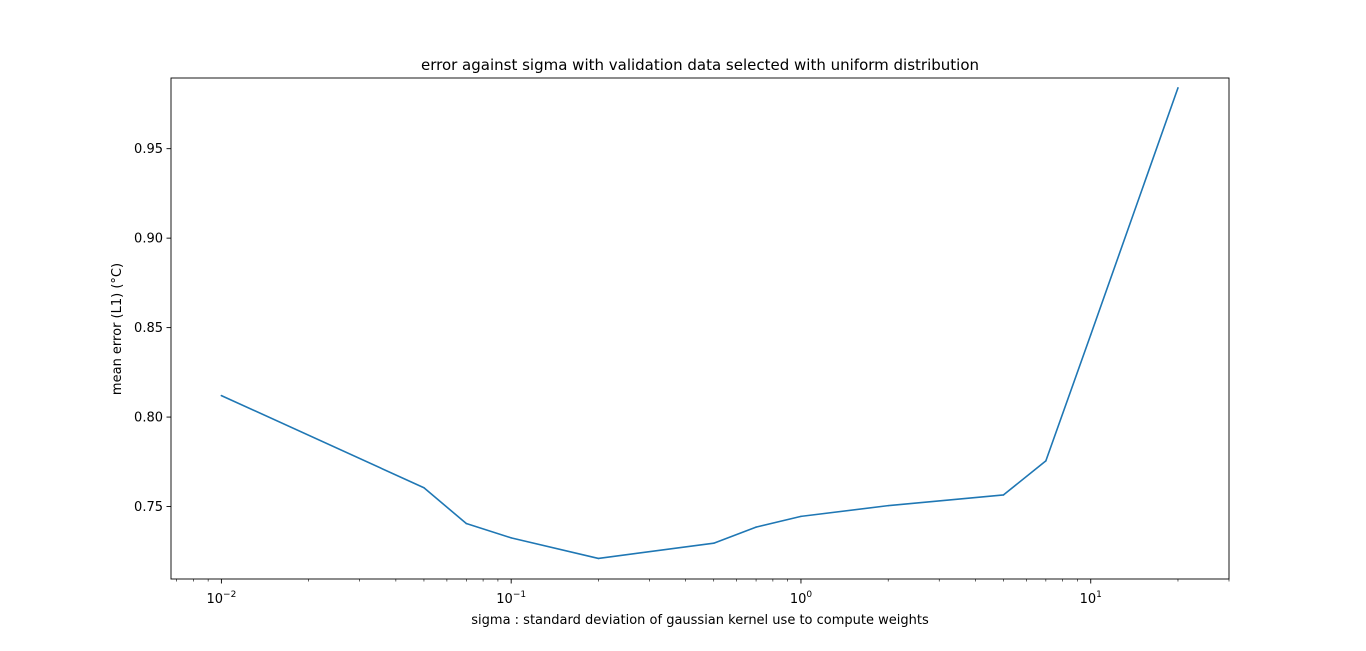 This screenshot has height=651, width=1366. What do you see at coordinates (801, 598) in the screenshot?
I see `x-tick-label: 10⁰` at bounding box center [801, 598].